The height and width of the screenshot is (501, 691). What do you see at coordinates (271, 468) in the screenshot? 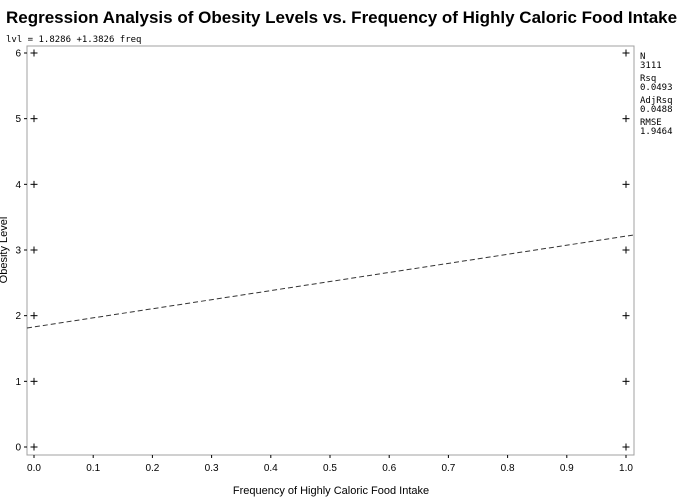
I see `x-tick-label: 0.4` at bounding box center [271, 468].